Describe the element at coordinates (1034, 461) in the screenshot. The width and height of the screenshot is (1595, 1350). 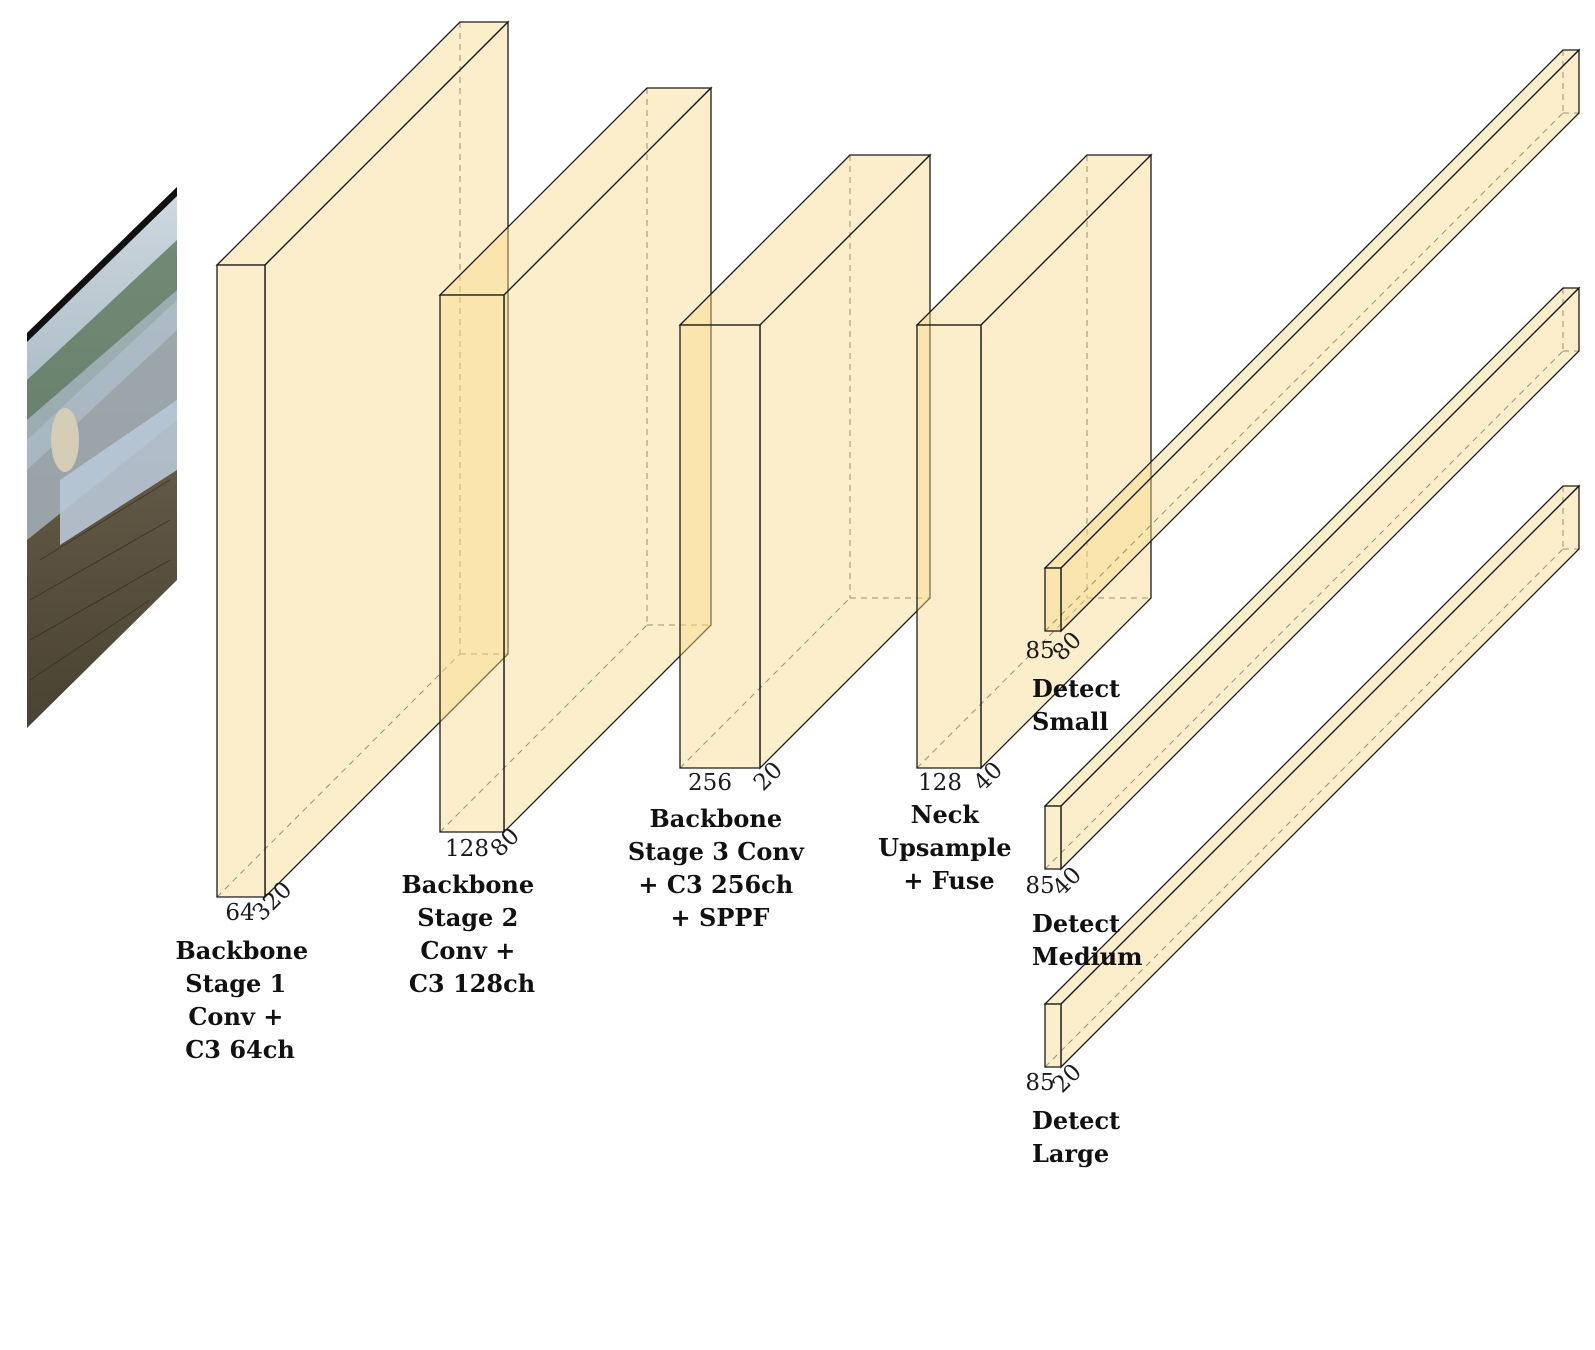
I see `neck-block` at that location.